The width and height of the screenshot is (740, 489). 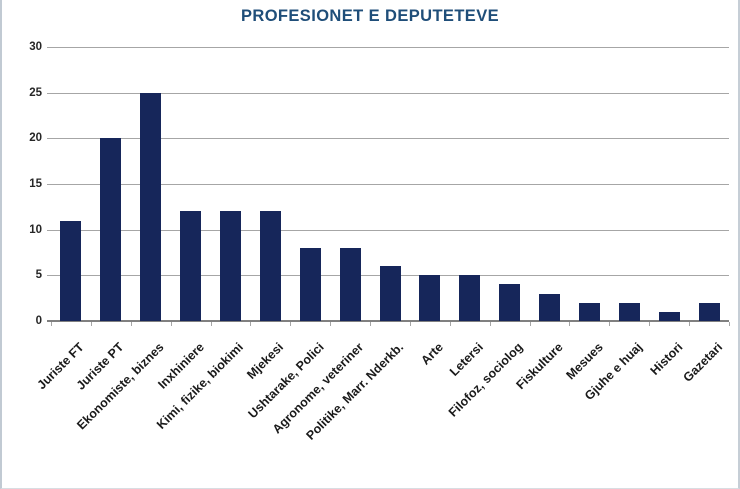 What do you see at coordinates (35, 184) in the screenshot?
I see `y-axis-label: 15` at bounding box center [35, 184].